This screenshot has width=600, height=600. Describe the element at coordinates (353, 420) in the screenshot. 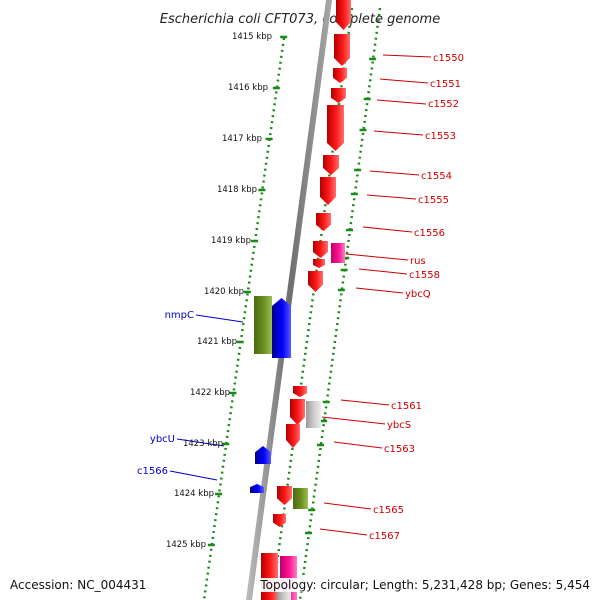

I see `leader-ybcS` at that location.